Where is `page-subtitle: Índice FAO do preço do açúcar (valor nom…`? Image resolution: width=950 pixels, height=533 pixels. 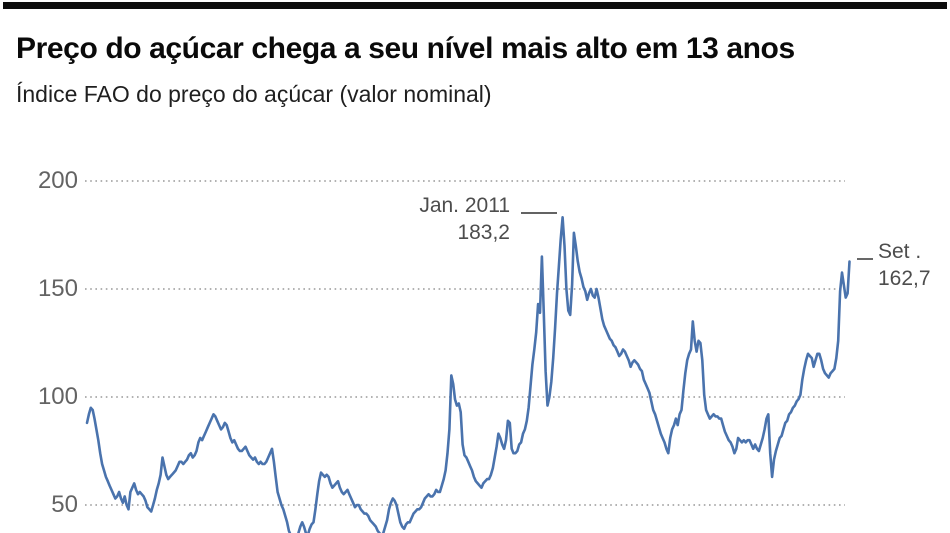
page-subtitle: Índice FAO do preço do açúcar (valor nom… is located at coordinates (254, 94).